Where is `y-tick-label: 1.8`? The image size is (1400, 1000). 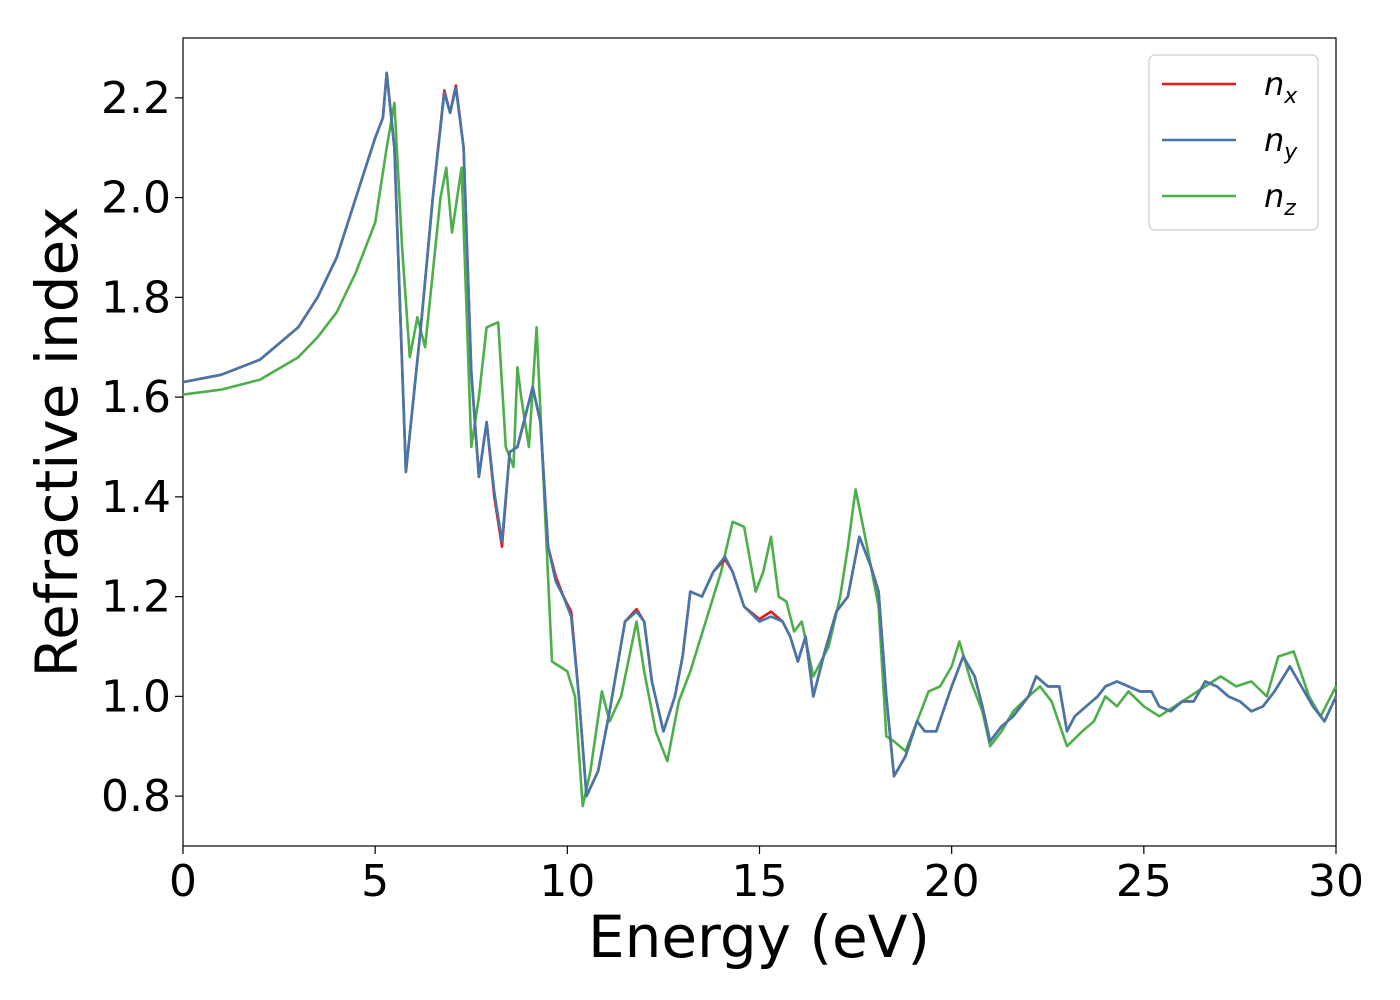 y-tick-label: 1.8 is located at coordinates (136, 297).